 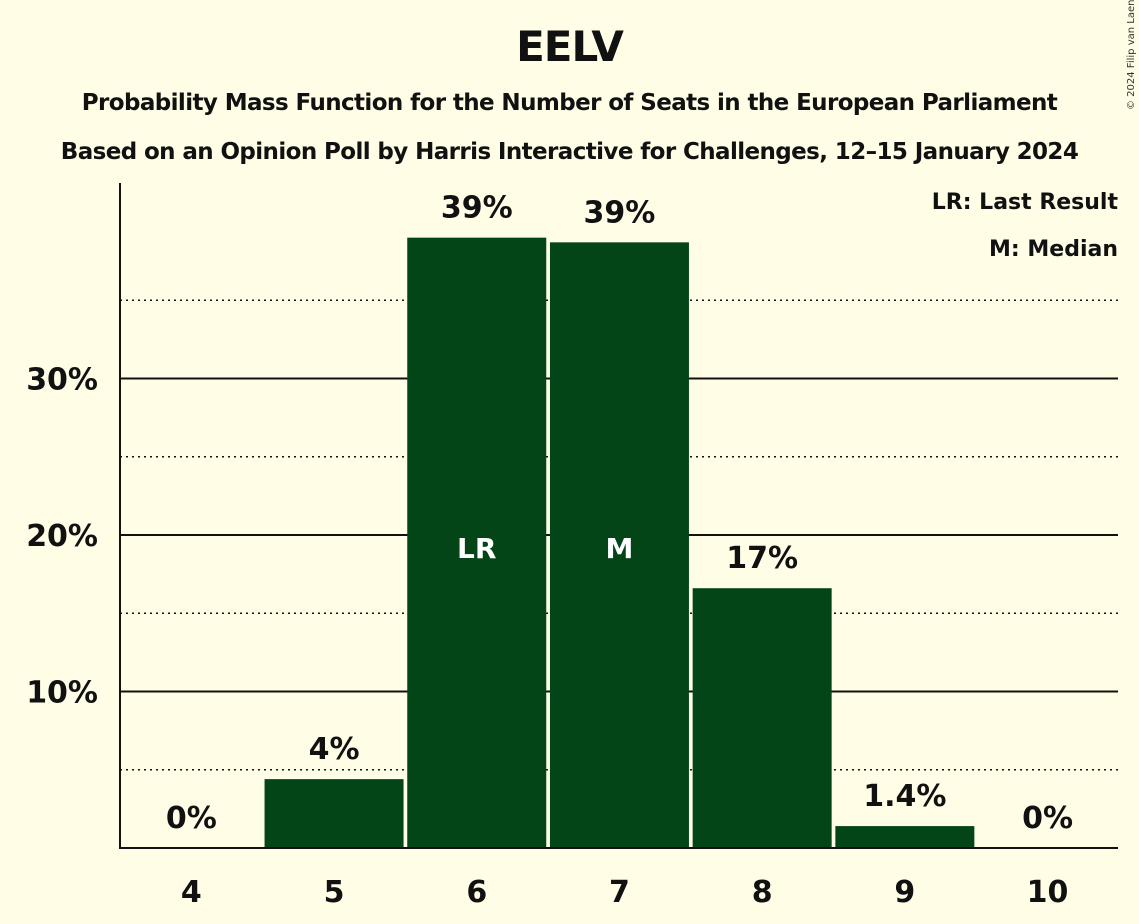 What do you see at coordinates (334, 892) in the screenshot?
I see `x-tick-label: 5` at bounding box center [334, 892].